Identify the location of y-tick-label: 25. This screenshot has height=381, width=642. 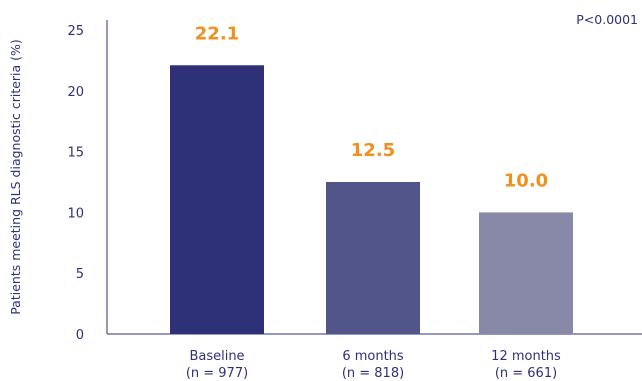
(75, 31).